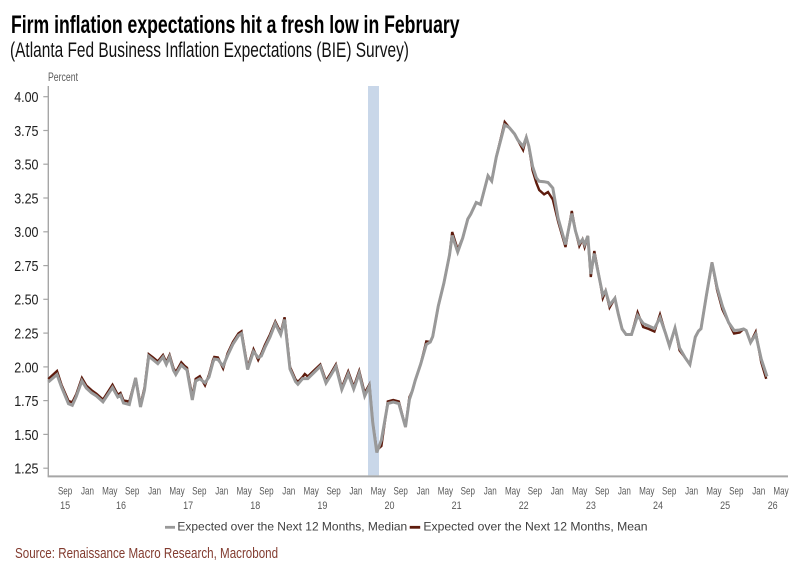  Describe the element at coordinates (26, 98) in the screenshot. I see `svg-text: 4.00` at that location.